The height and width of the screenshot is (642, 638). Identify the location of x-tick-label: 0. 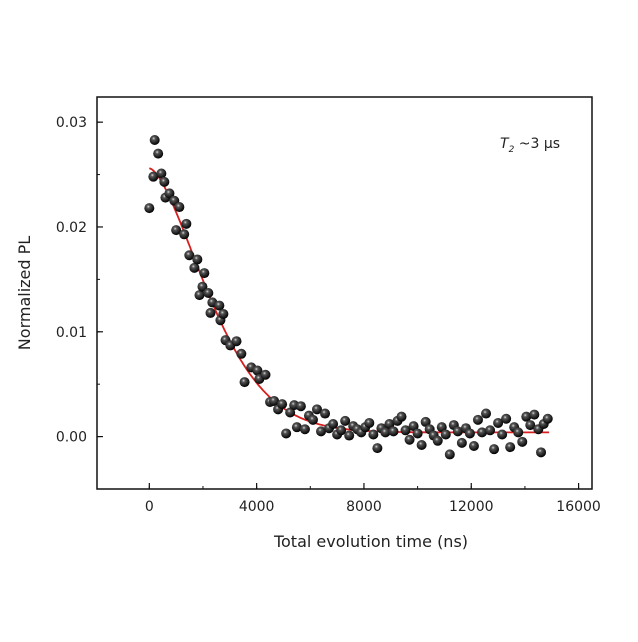
(149, 507).